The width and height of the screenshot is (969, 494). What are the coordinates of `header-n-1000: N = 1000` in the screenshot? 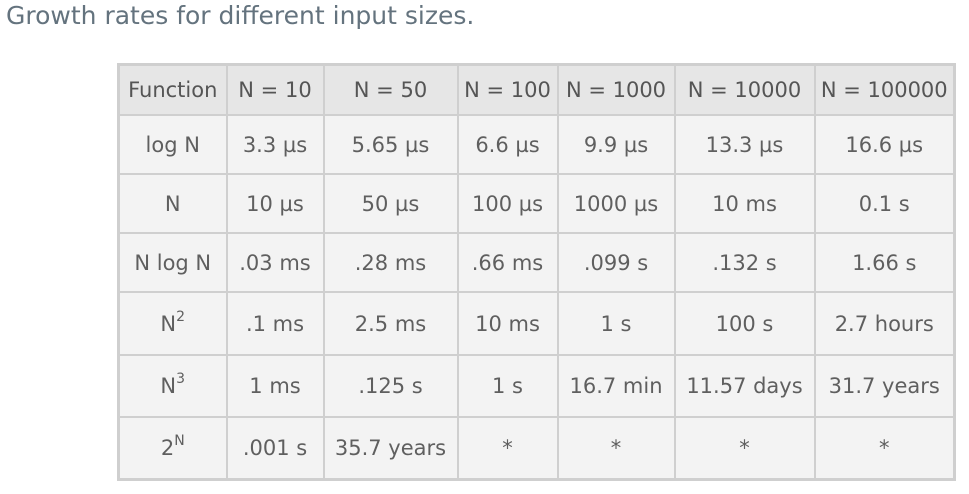 It's located at (616, 89).